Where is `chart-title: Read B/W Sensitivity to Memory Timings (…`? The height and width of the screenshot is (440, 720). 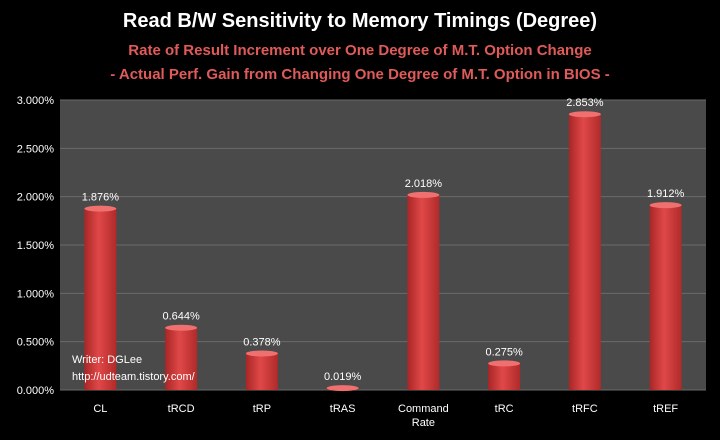
chart-title: Read B/W Sensitivity to Memory Timings (… is located at coordinates (360, 21).